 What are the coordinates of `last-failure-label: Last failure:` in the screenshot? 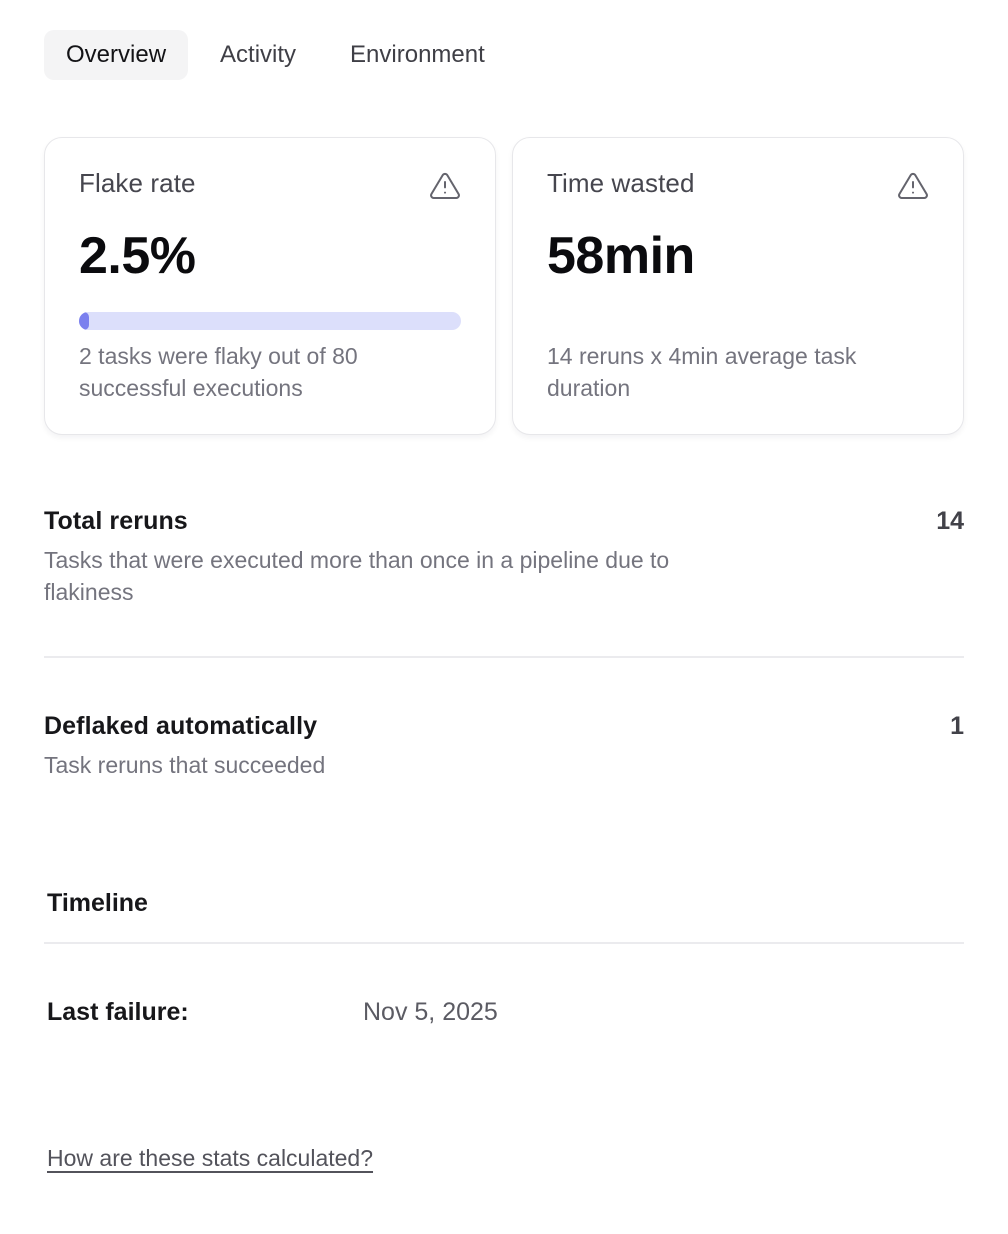 It's located at (118, 1012).